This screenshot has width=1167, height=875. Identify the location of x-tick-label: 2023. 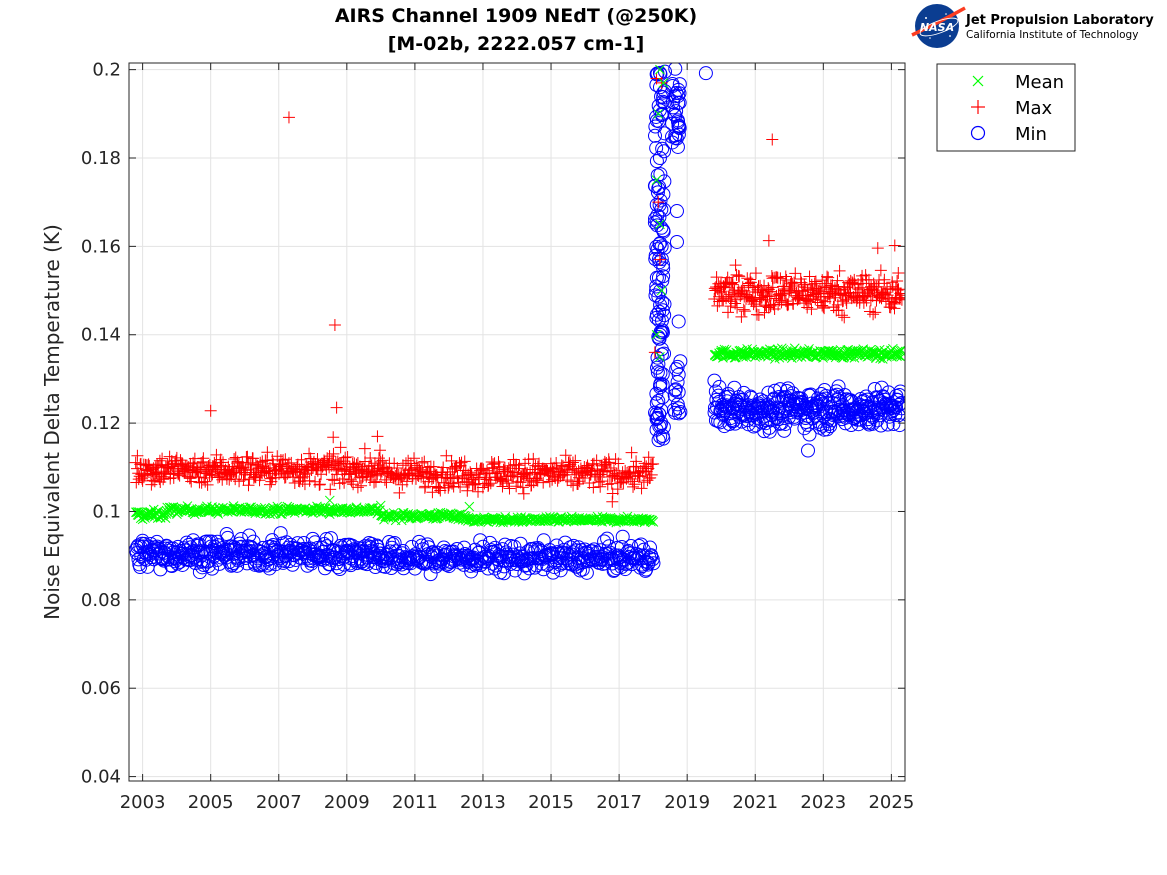
(823, 802).